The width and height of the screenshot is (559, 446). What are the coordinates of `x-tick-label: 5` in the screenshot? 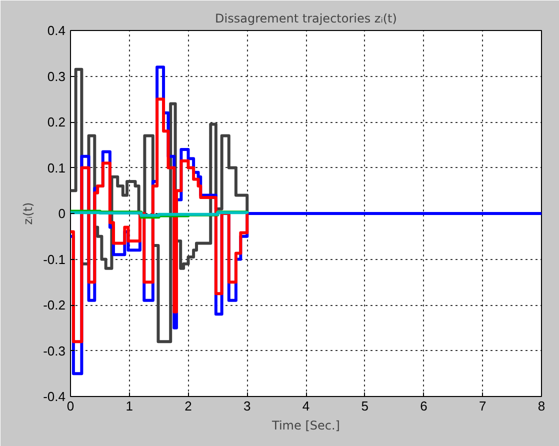 It's located at (364, 406).